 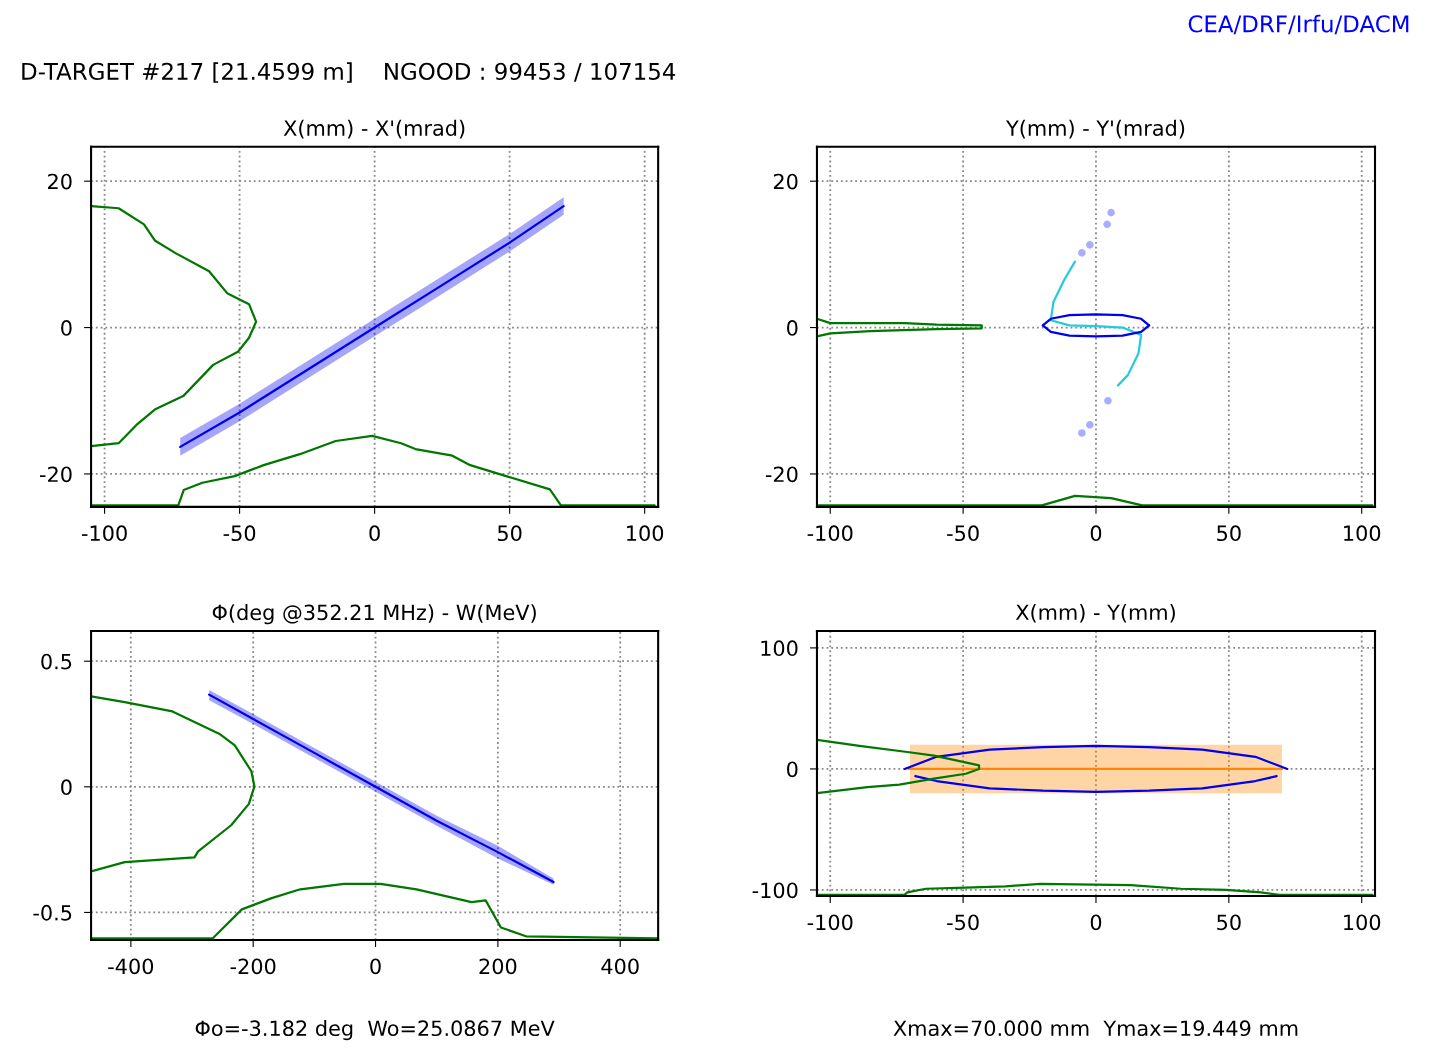 What do you see at coordinates (775, 890) in the screenshot?
I see `y-tick-label: -100` at bounding box center [775, 890].